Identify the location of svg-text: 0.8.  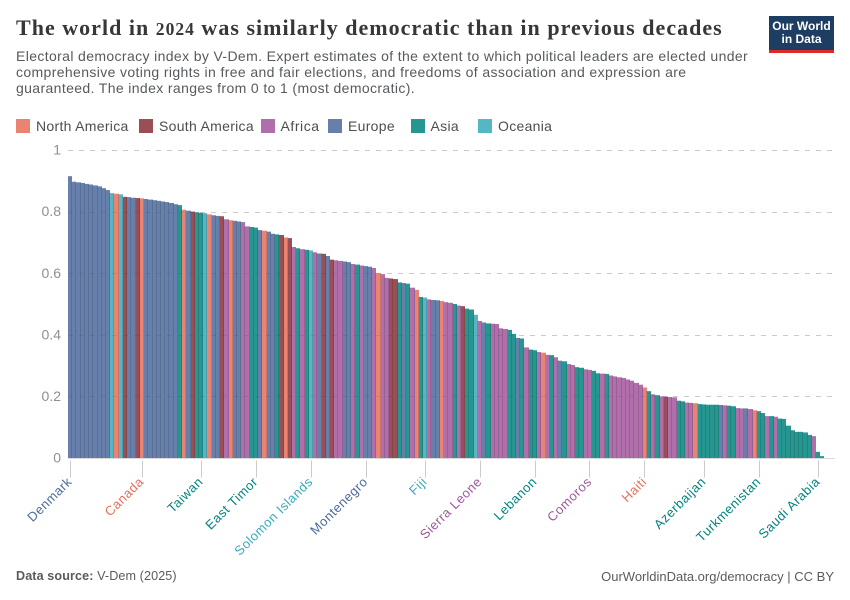
(52, 211).